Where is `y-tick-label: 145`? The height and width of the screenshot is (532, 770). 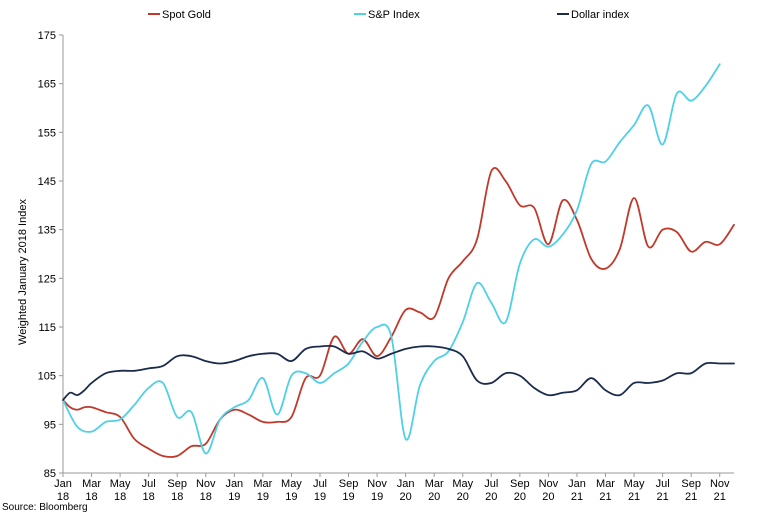
y-tick-label: 145 is located at coordinates (47, 182).